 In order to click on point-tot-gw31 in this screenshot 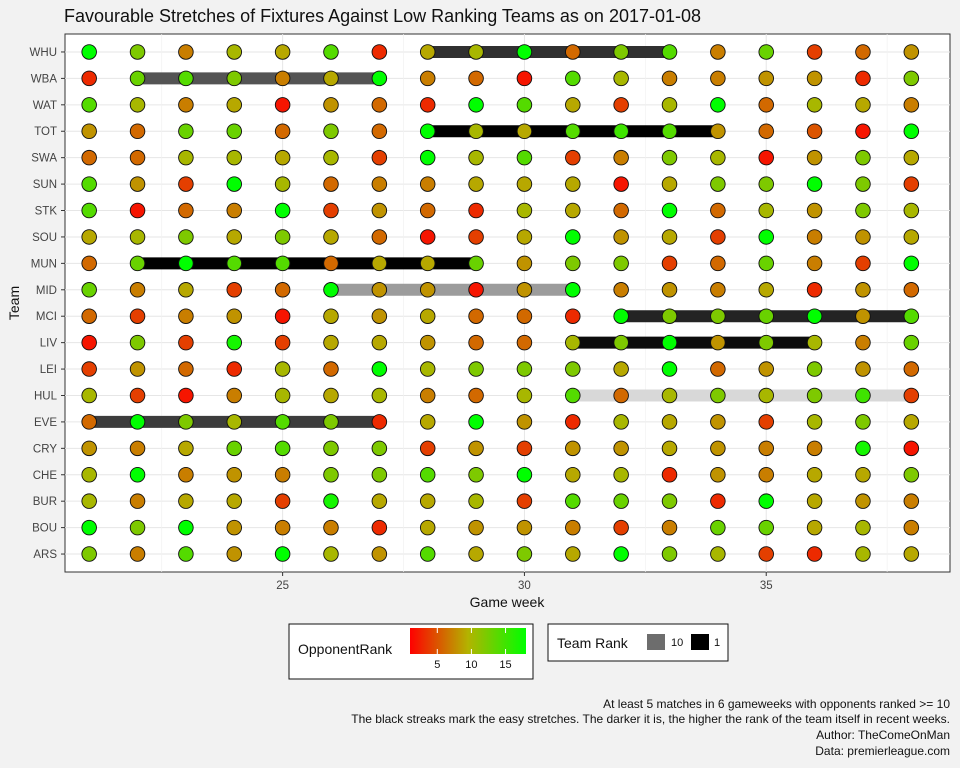, I will do `click(573, 131)`.